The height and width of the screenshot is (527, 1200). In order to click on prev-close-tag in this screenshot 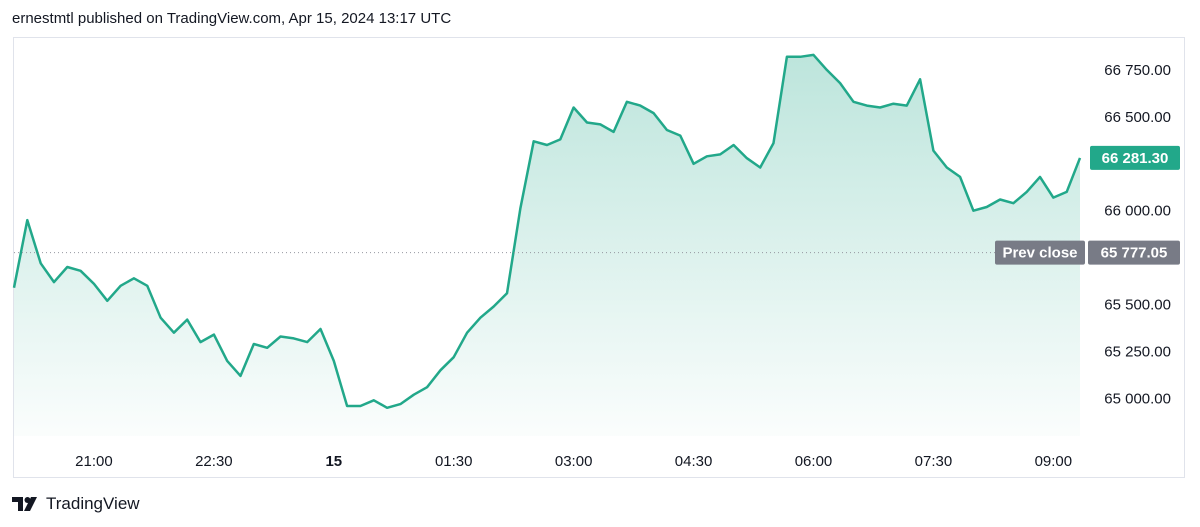, I will do `click(1040, 252)`.